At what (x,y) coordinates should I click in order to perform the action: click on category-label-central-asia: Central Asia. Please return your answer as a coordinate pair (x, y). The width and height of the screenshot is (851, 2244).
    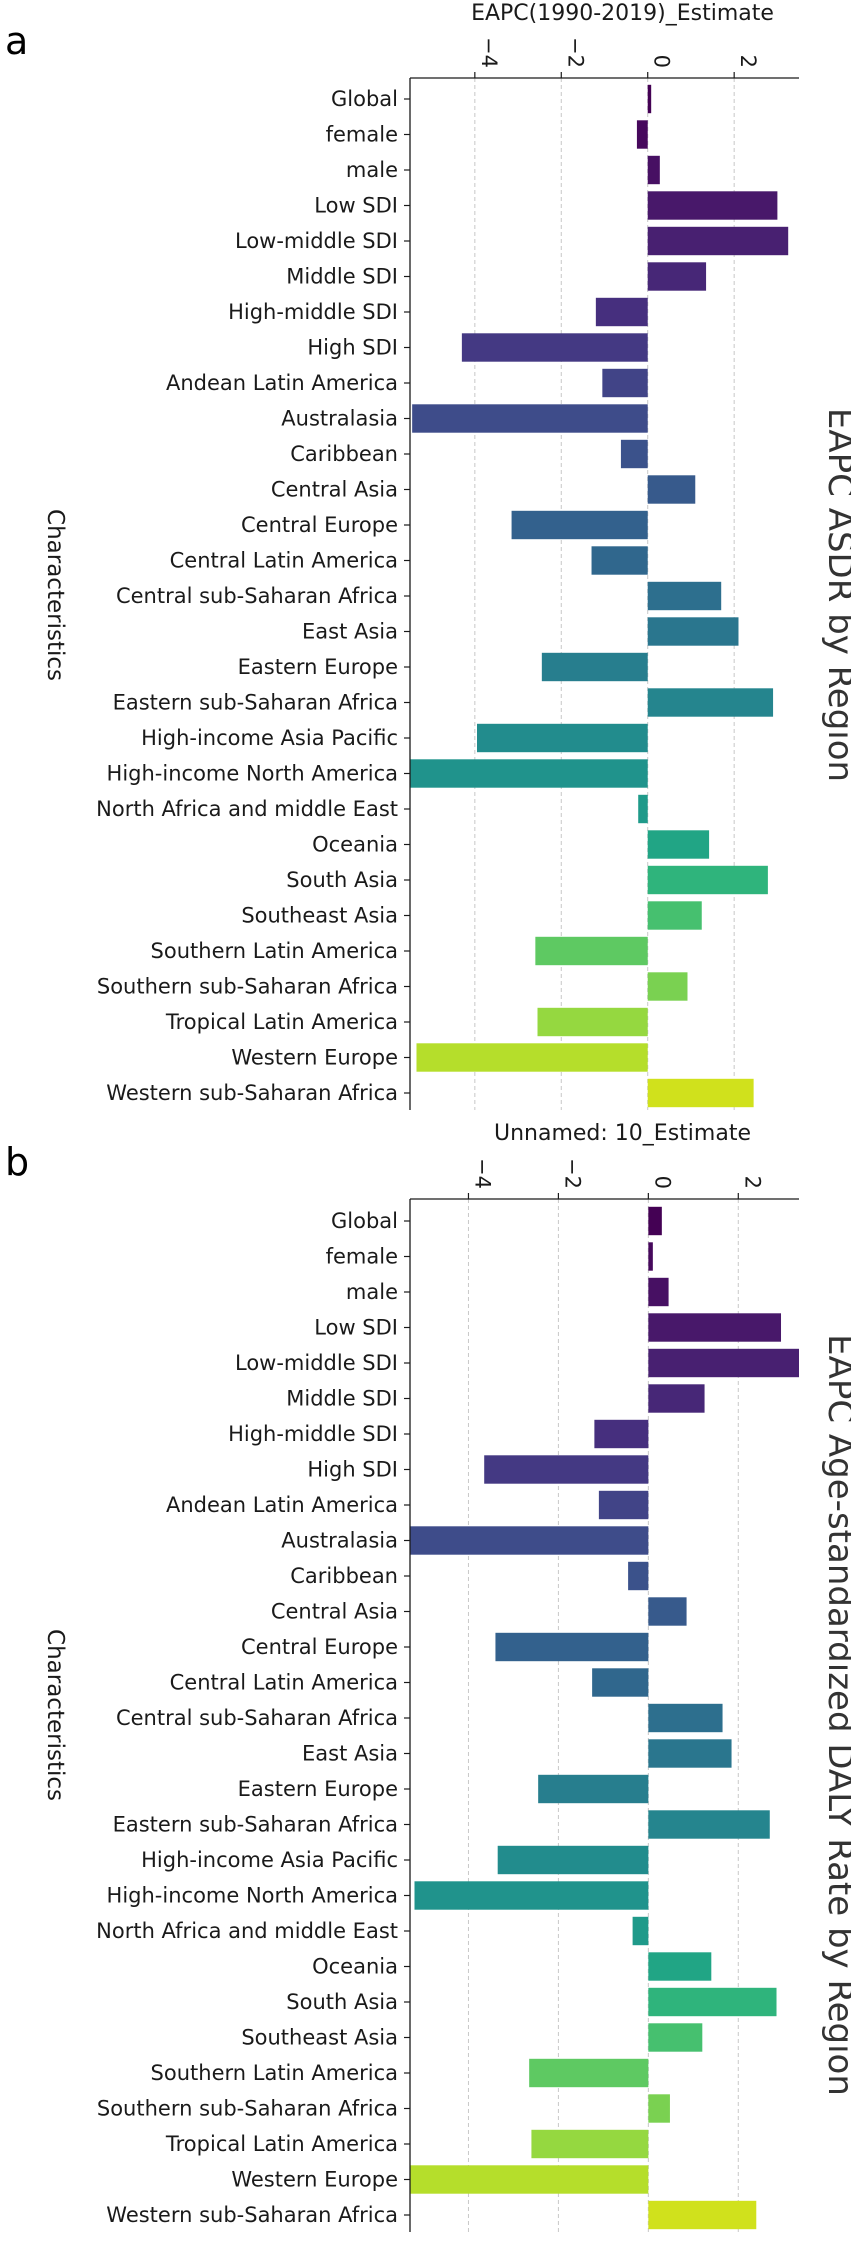
    Looking at the image, I should click on (334, 1612).